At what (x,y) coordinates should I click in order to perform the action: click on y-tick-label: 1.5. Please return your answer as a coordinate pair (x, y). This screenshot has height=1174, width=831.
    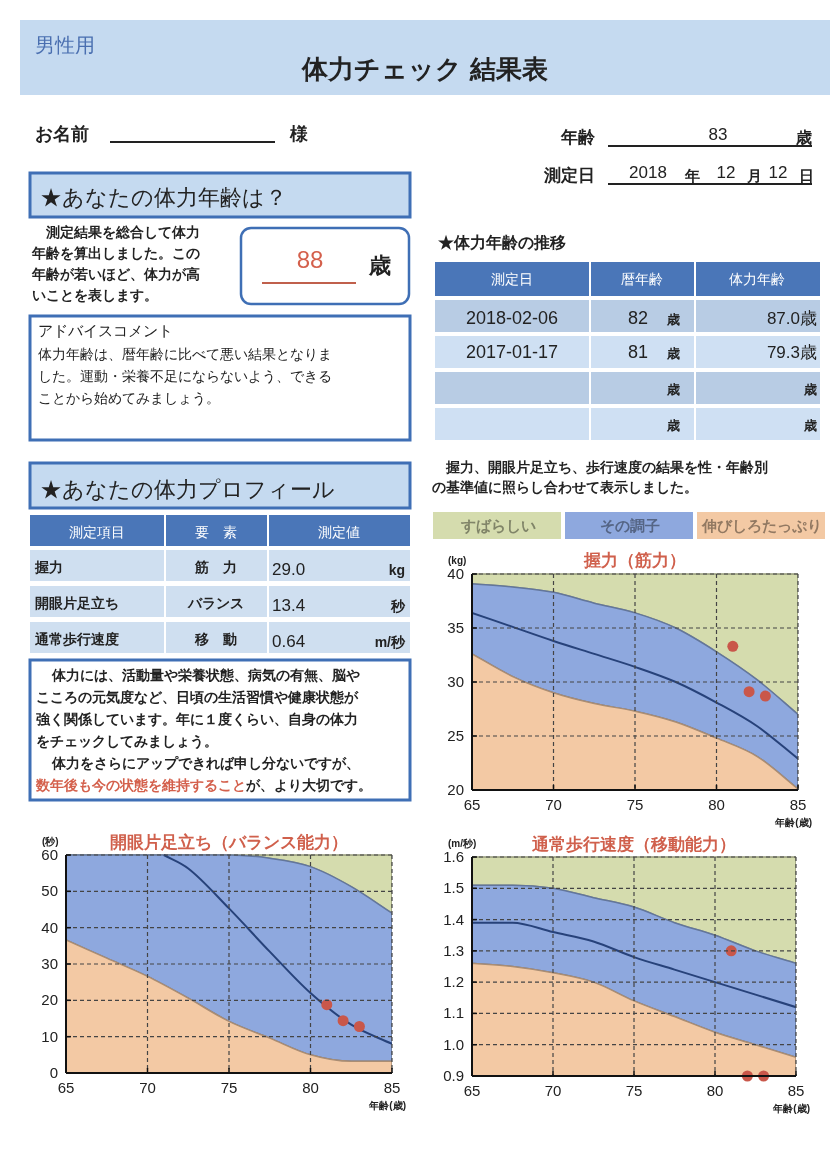
    Looking at the image, I should click on (453, 888).